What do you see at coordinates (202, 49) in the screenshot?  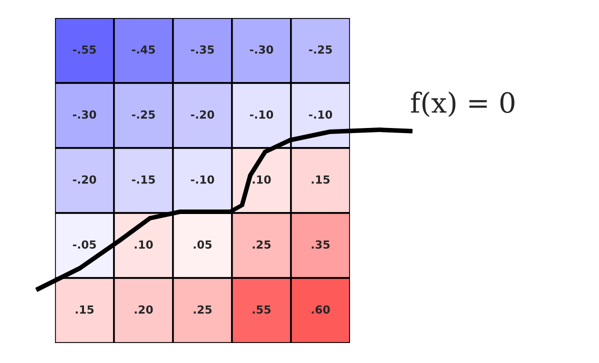 I see `data-label: -.35` at bounding box center [202, 49].